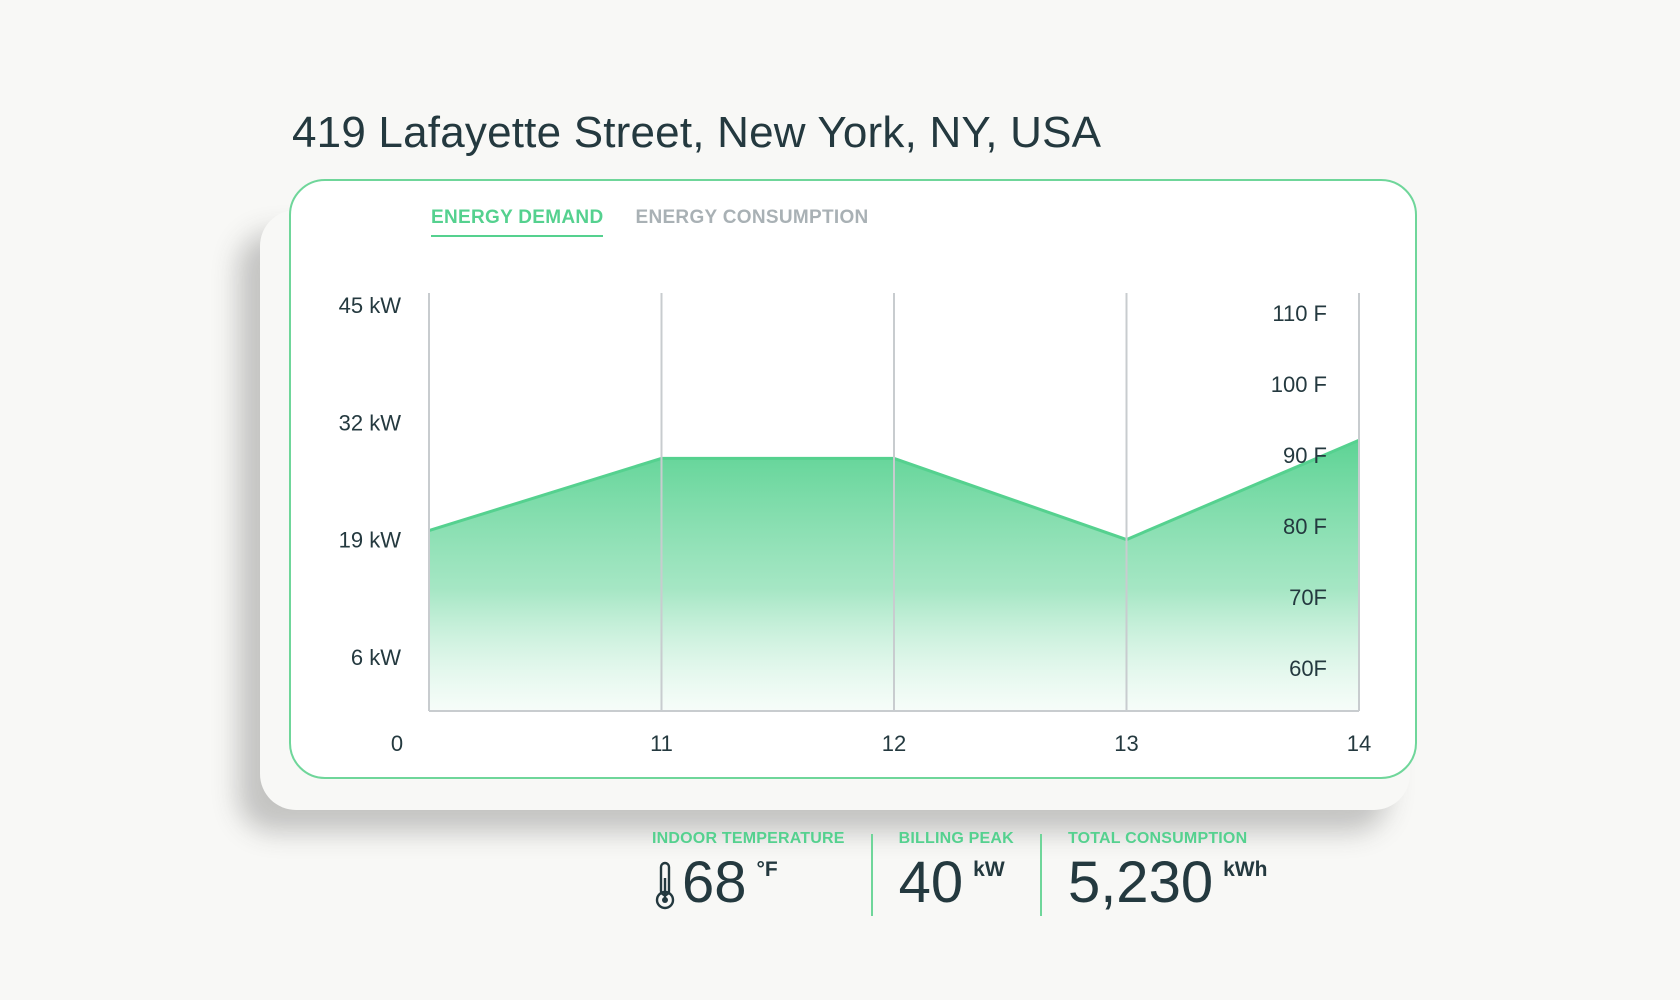  Describe the element at coordinates (661, 743) in the screenshot. I see `x-tick-label-1: 11` at that location.